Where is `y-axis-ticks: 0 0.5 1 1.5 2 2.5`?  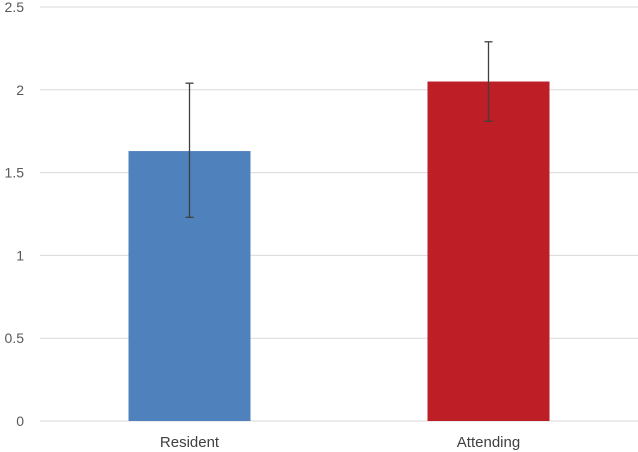
y-axis-ticks: 0 0.5 1 1.5 2 2.5 is located at coordinates (15, 214).